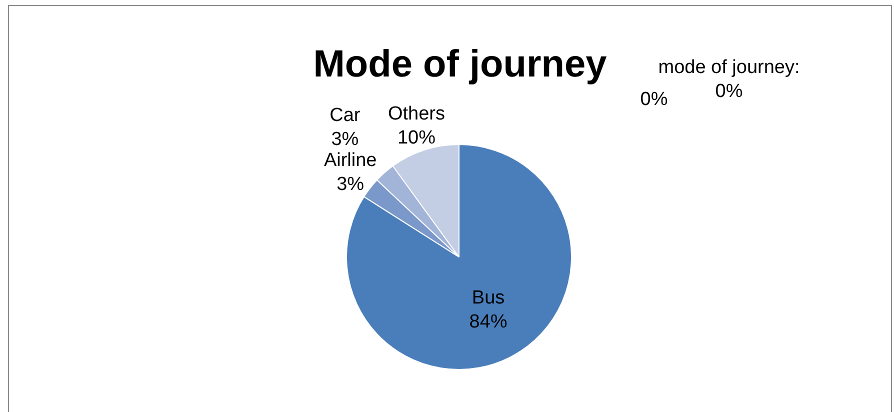  I want to click on slice-label: Others, so click(417, 113).